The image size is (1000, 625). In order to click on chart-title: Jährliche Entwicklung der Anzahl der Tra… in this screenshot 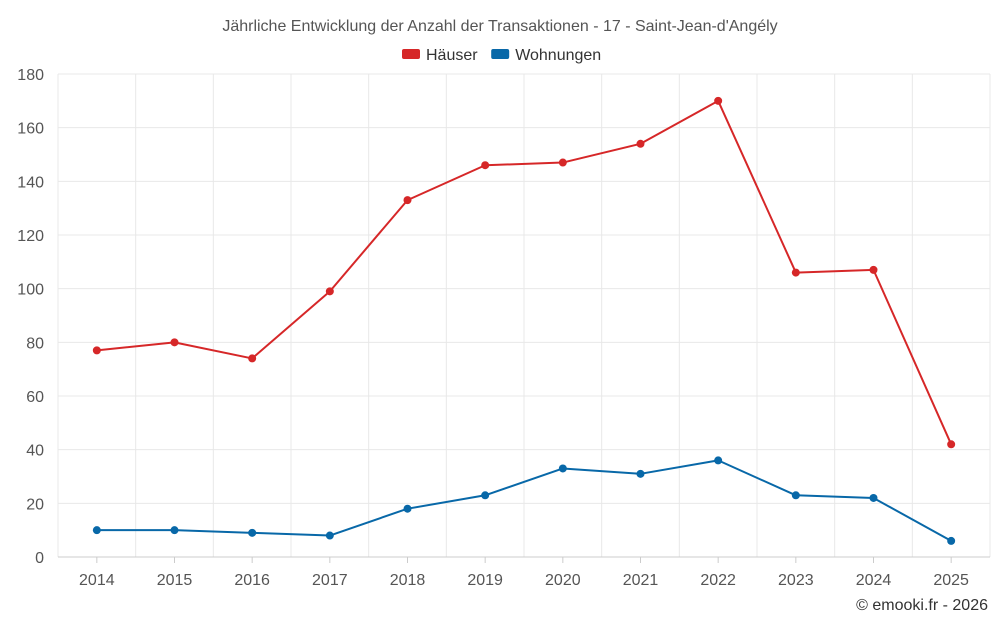, I will do `click(499, 26)`.